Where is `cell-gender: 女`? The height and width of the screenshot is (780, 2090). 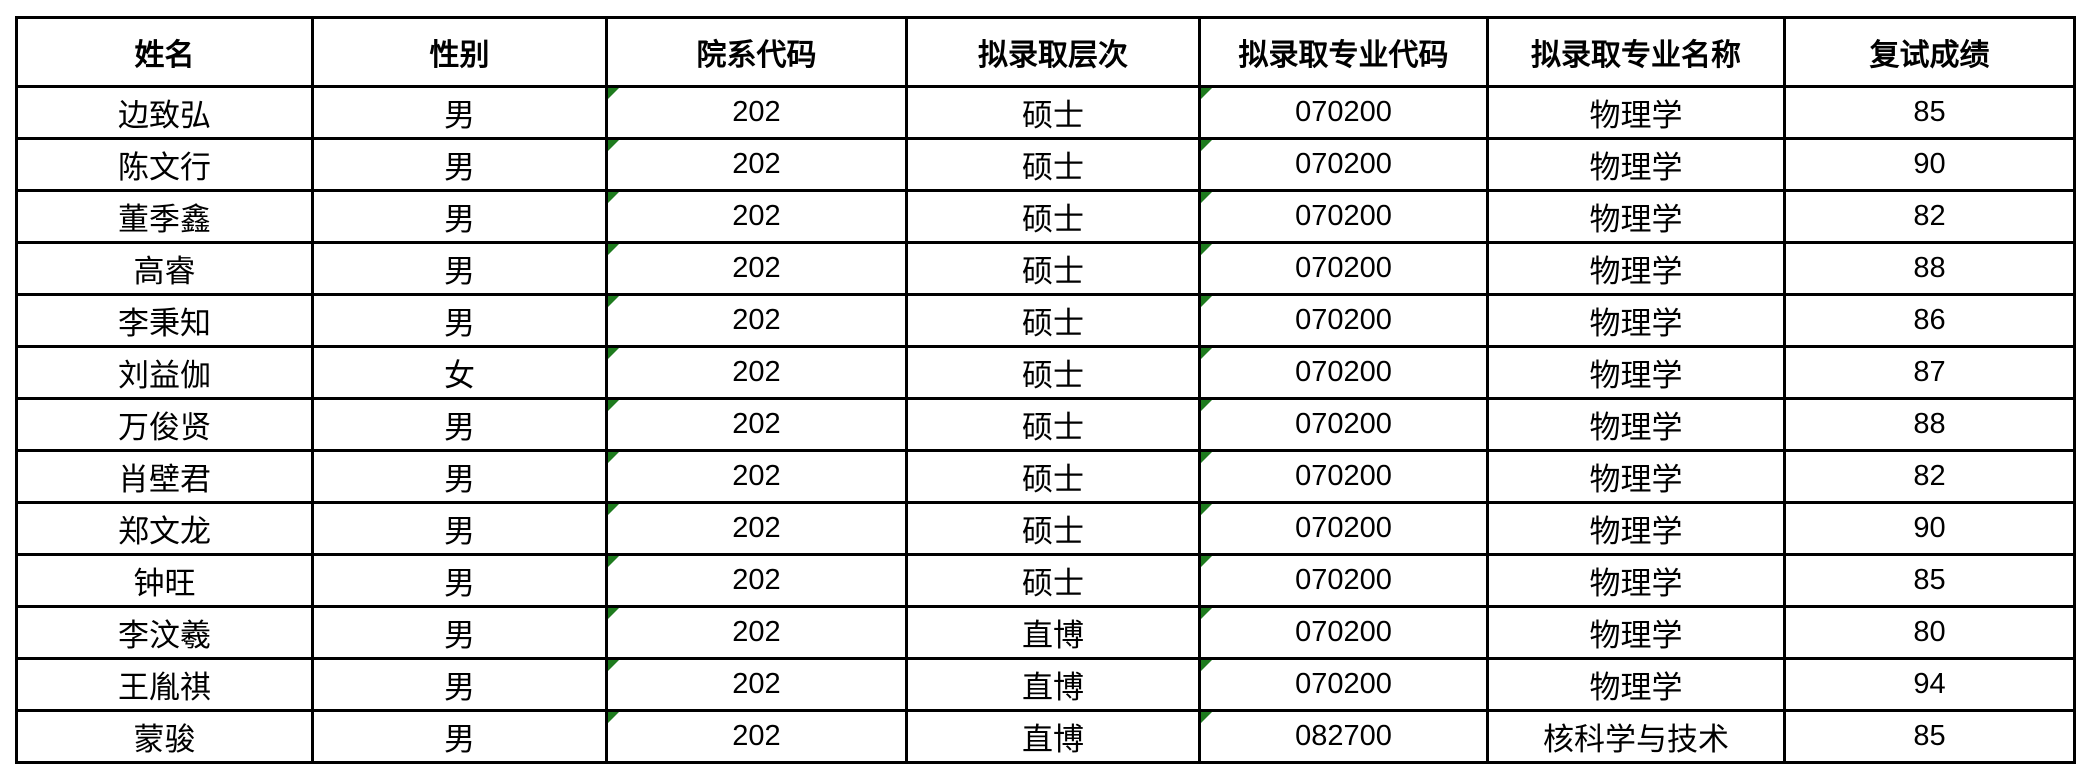
cell-gender: 女 is located at coordinates (459, 372).